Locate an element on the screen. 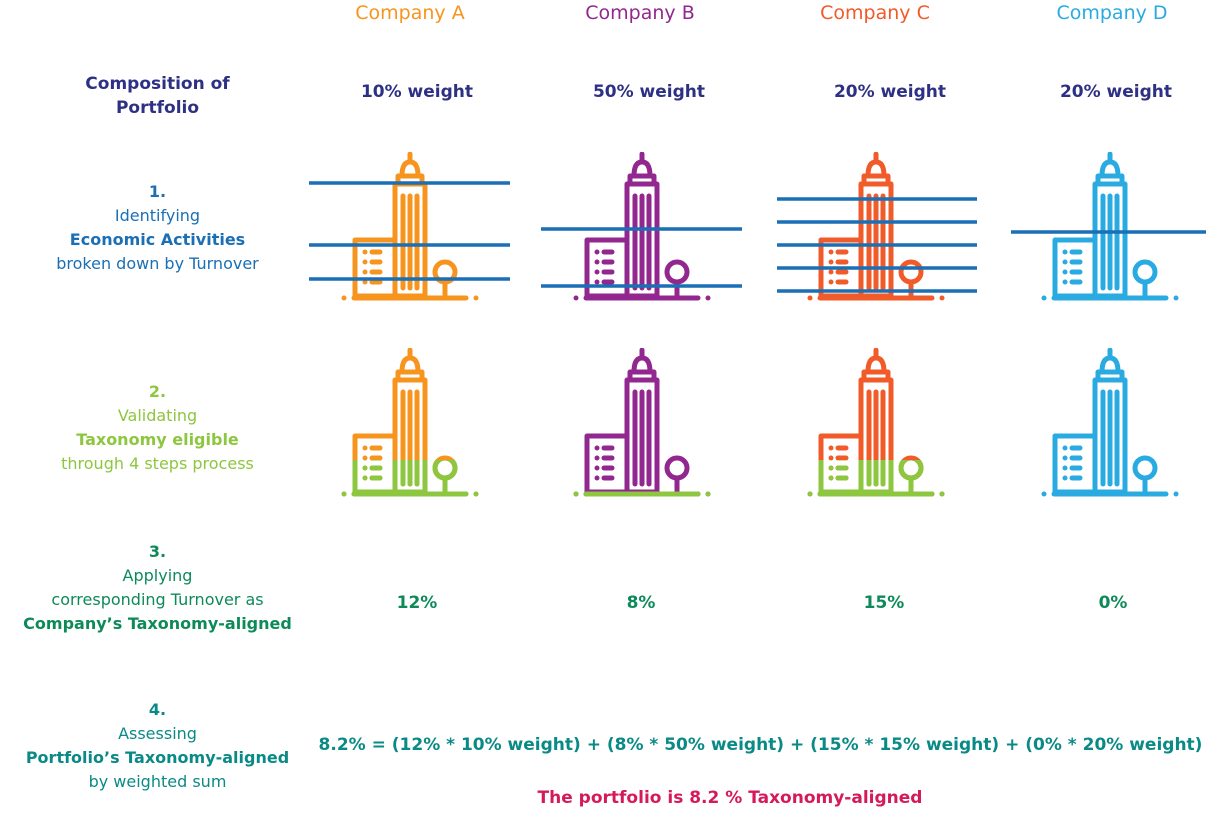 The image size is (1206, 837). step2-number: 2. is located at coordinates (157, 391).